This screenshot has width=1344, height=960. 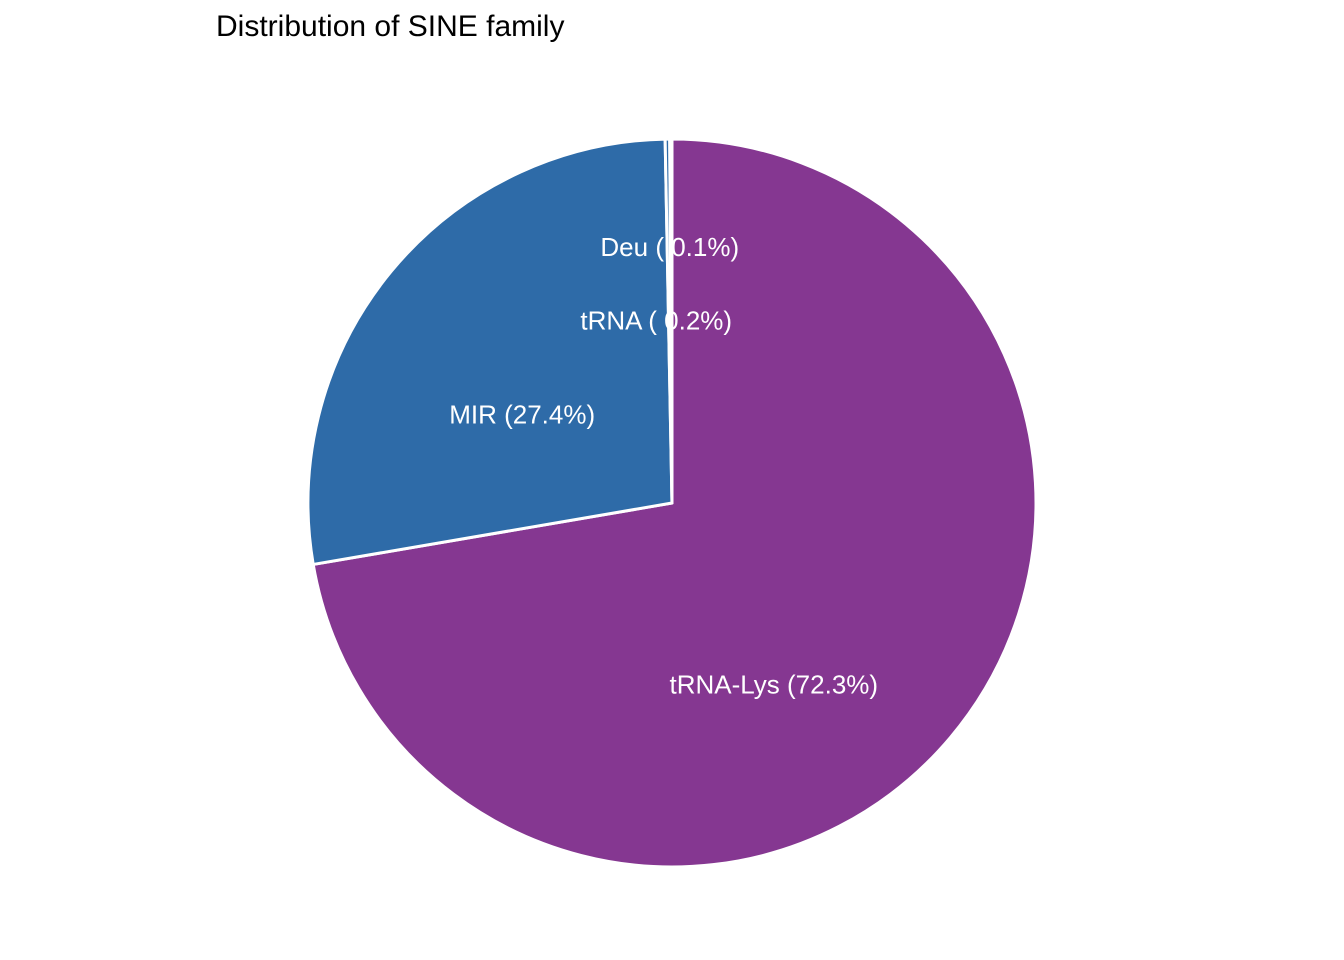 I want to click on slice-label-trna-lys: tRNA-Lys (72.3%), so click(x=774, y=685).